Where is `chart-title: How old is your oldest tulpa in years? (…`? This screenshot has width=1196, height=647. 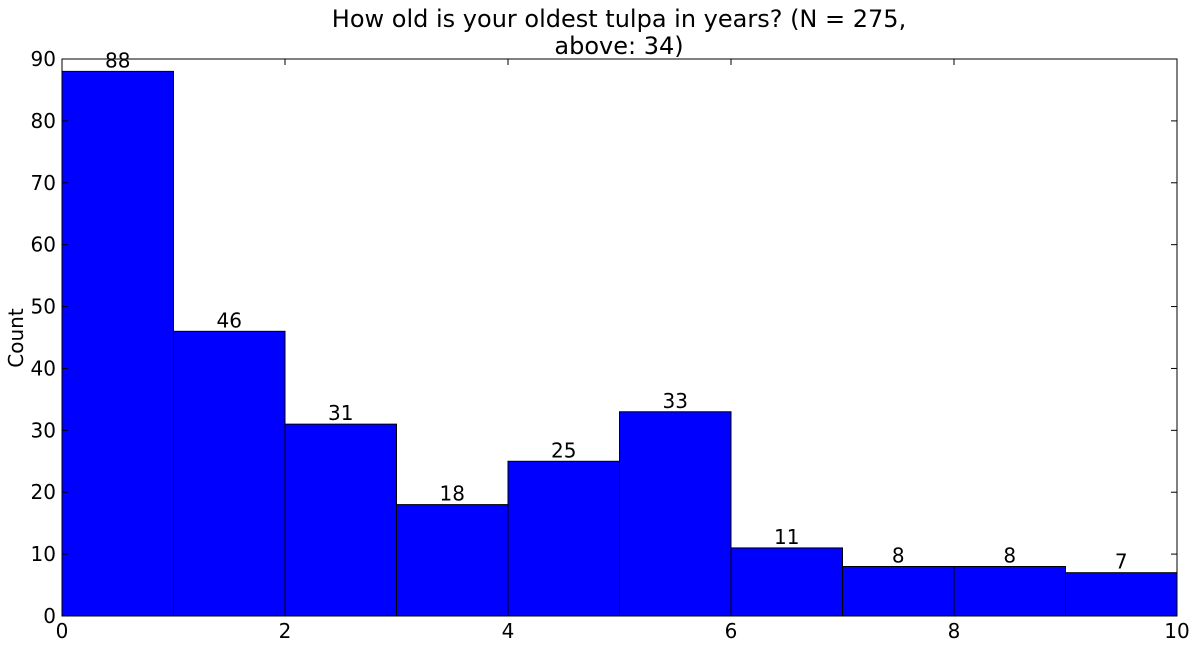 chart-title: How old is your oldest tulpa in years? (… is located at coordinates (619, 19).